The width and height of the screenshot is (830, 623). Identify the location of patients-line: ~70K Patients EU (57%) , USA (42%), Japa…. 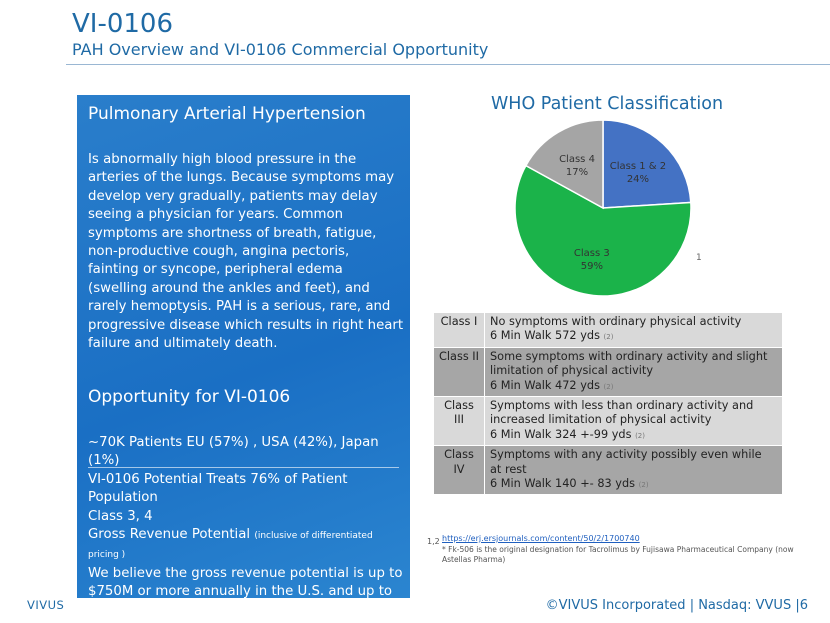
(233, 452).